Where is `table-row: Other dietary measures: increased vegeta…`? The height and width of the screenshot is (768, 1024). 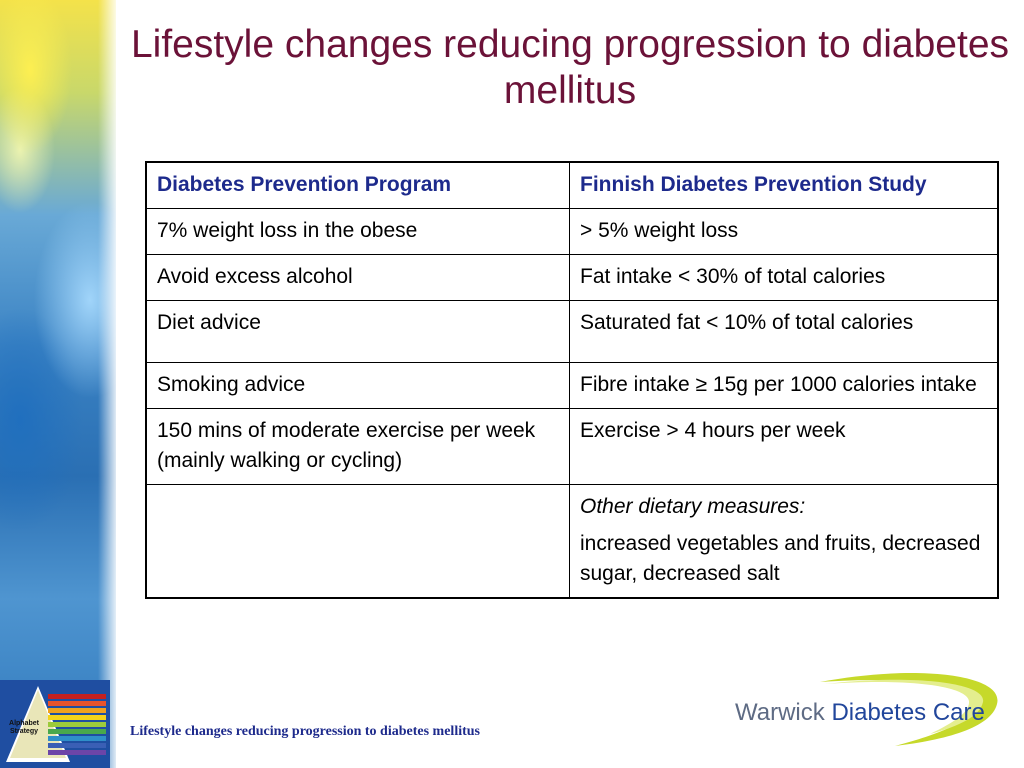 table-row: Other dietary measures: increased vegeta… is located at coordinates (572, 541).